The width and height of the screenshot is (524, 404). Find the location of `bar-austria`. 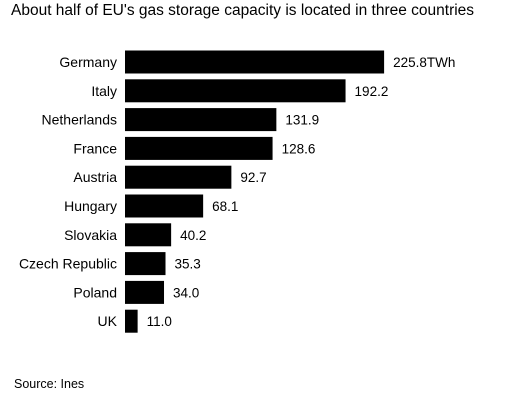

bar-austria is located at coordinates (178, 177).